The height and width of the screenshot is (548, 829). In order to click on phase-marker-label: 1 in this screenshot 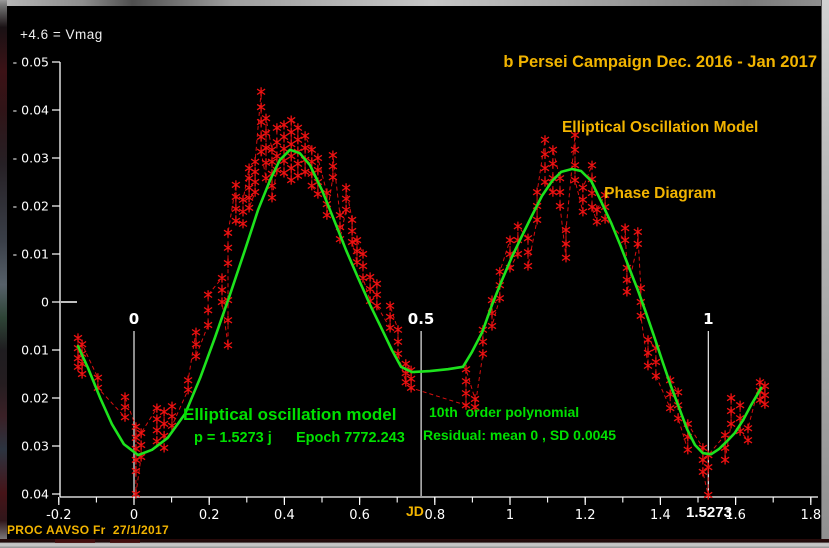, I will do `click(708, 319)`.